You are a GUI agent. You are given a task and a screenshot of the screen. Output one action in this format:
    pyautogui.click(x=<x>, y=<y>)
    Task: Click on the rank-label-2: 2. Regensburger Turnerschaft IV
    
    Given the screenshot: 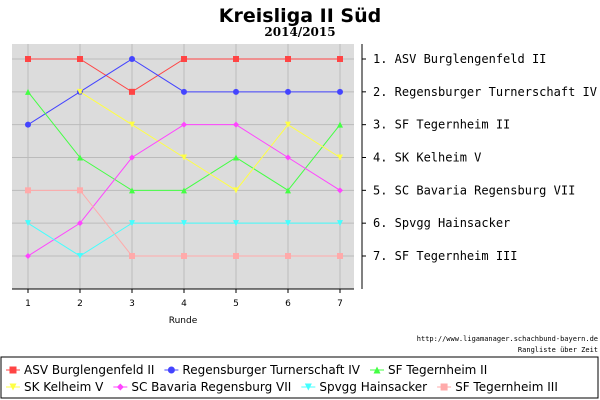 What is the action you would take?
    pyautogui.click(x=485, y=92)
    